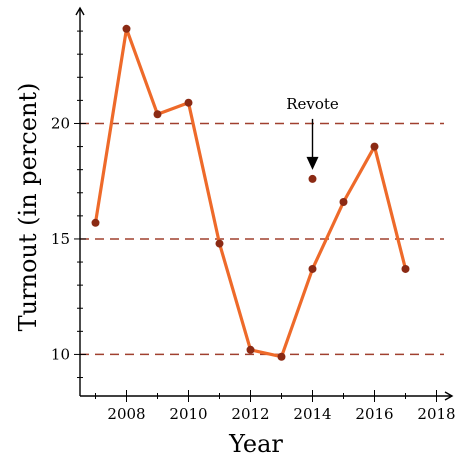  Describe the element at coordinates (436, 414) in the screenshot. I see `x-tick-label: 2018` at that location.